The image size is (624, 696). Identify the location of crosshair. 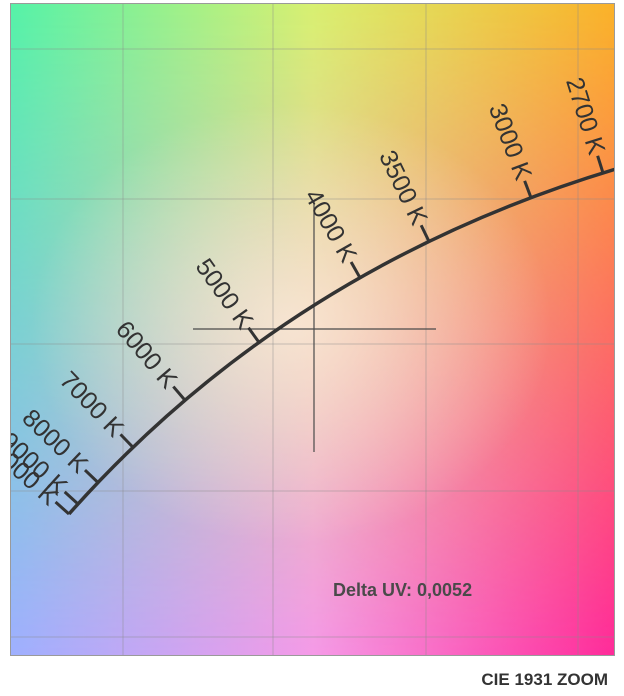
(314, 326).